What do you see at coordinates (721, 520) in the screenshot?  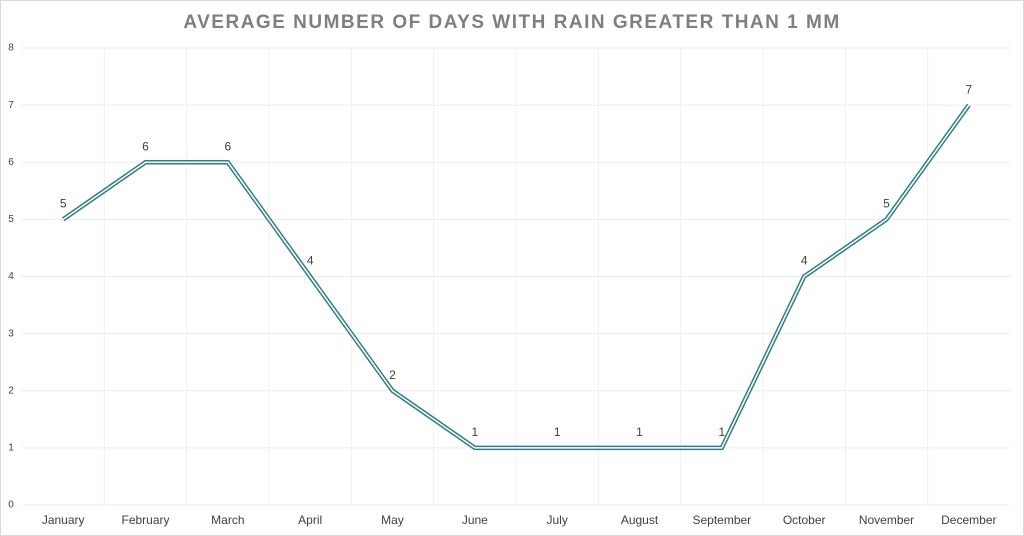 I see `x-tick-label: September` at bounding box center [721, 520].